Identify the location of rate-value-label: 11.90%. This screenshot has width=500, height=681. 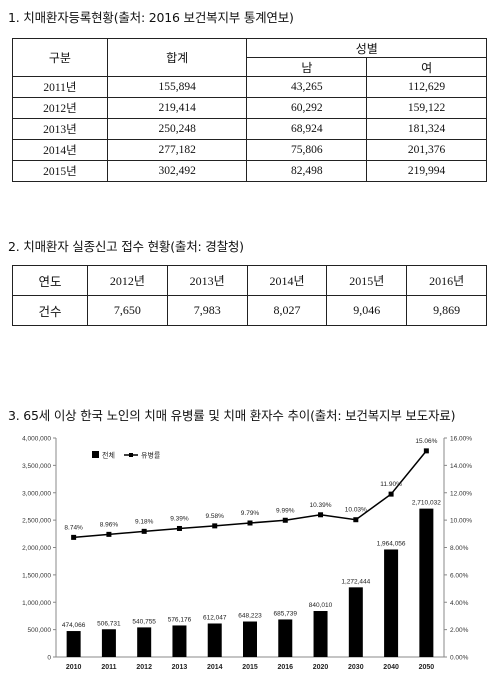
(391, 484).